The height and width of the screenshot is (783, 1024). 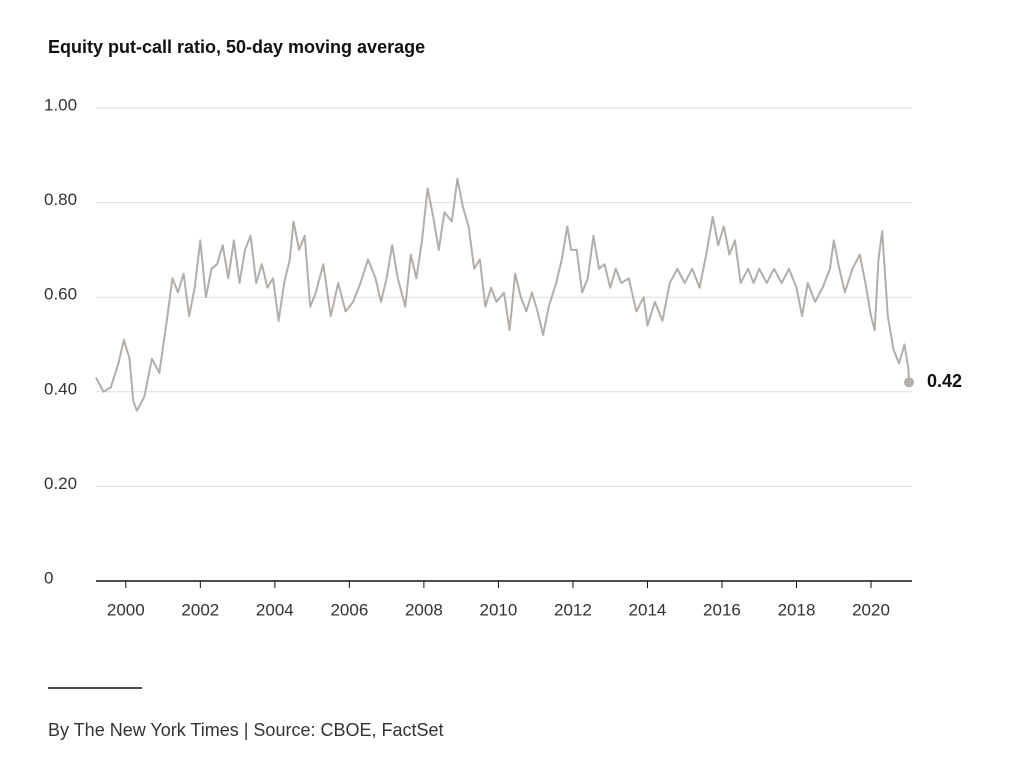 I want to click on x-tick-label: 2006, so click(x=349, y=609).